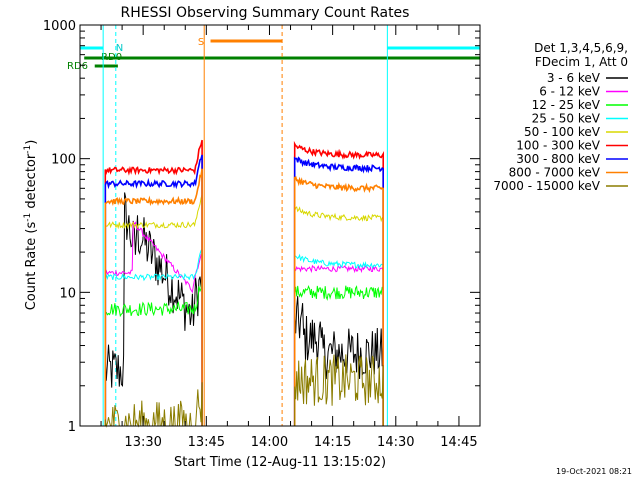  Describe the element at coordinates (546, 186) in the screenshot. I see `legend-entry-label: 7000 - 15000 keV` at that location.